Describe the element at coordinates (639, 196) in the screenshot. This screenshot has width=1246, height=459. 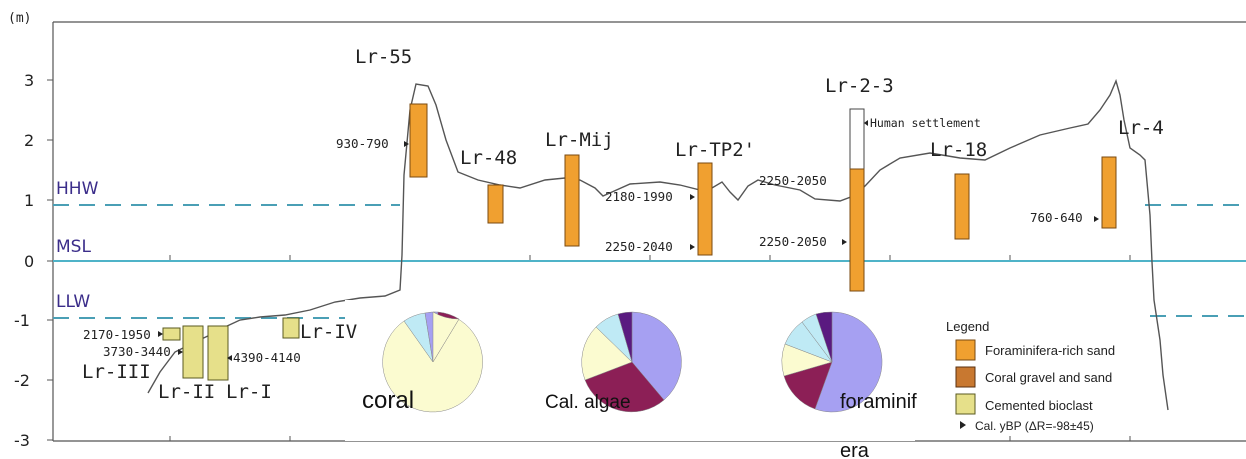
I see `age-label: 2180-1990` at that location.